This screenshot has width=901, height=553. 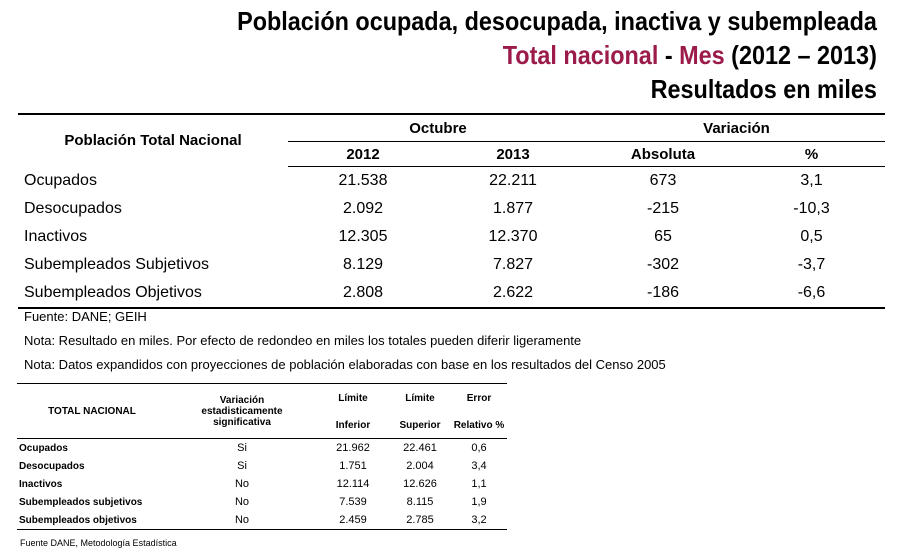 What do you see at coordinates (85, 316) in the screenshot?
I see `source-note: Fuente: DANE; GEIH` at bounding box center [85, 316].